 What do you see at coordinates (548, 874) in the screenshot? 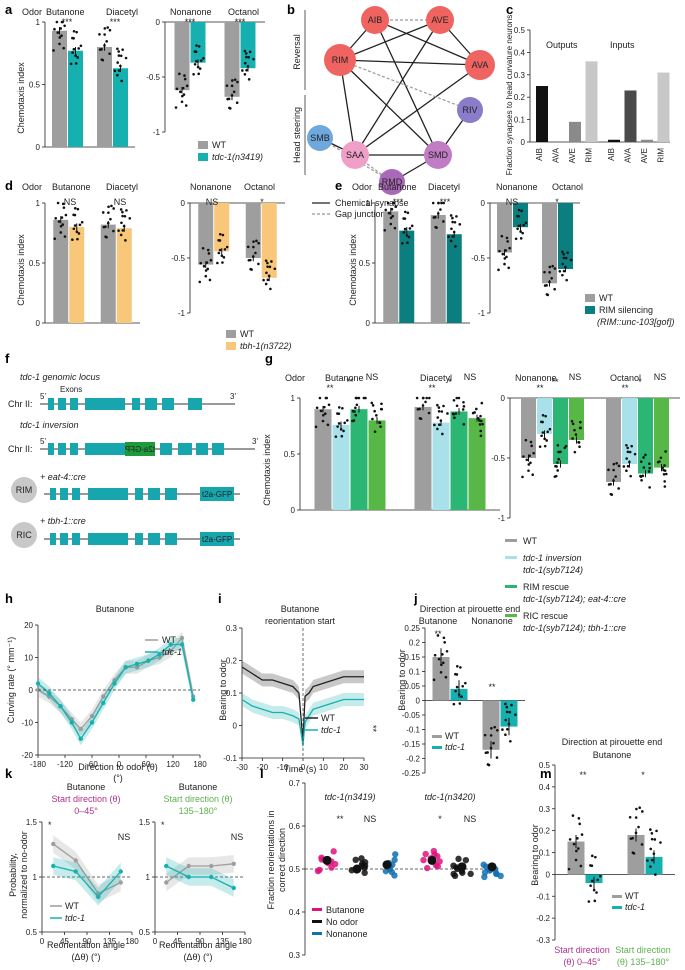
I see `m-ytick-label: 0` at bounding box center [548, 874].